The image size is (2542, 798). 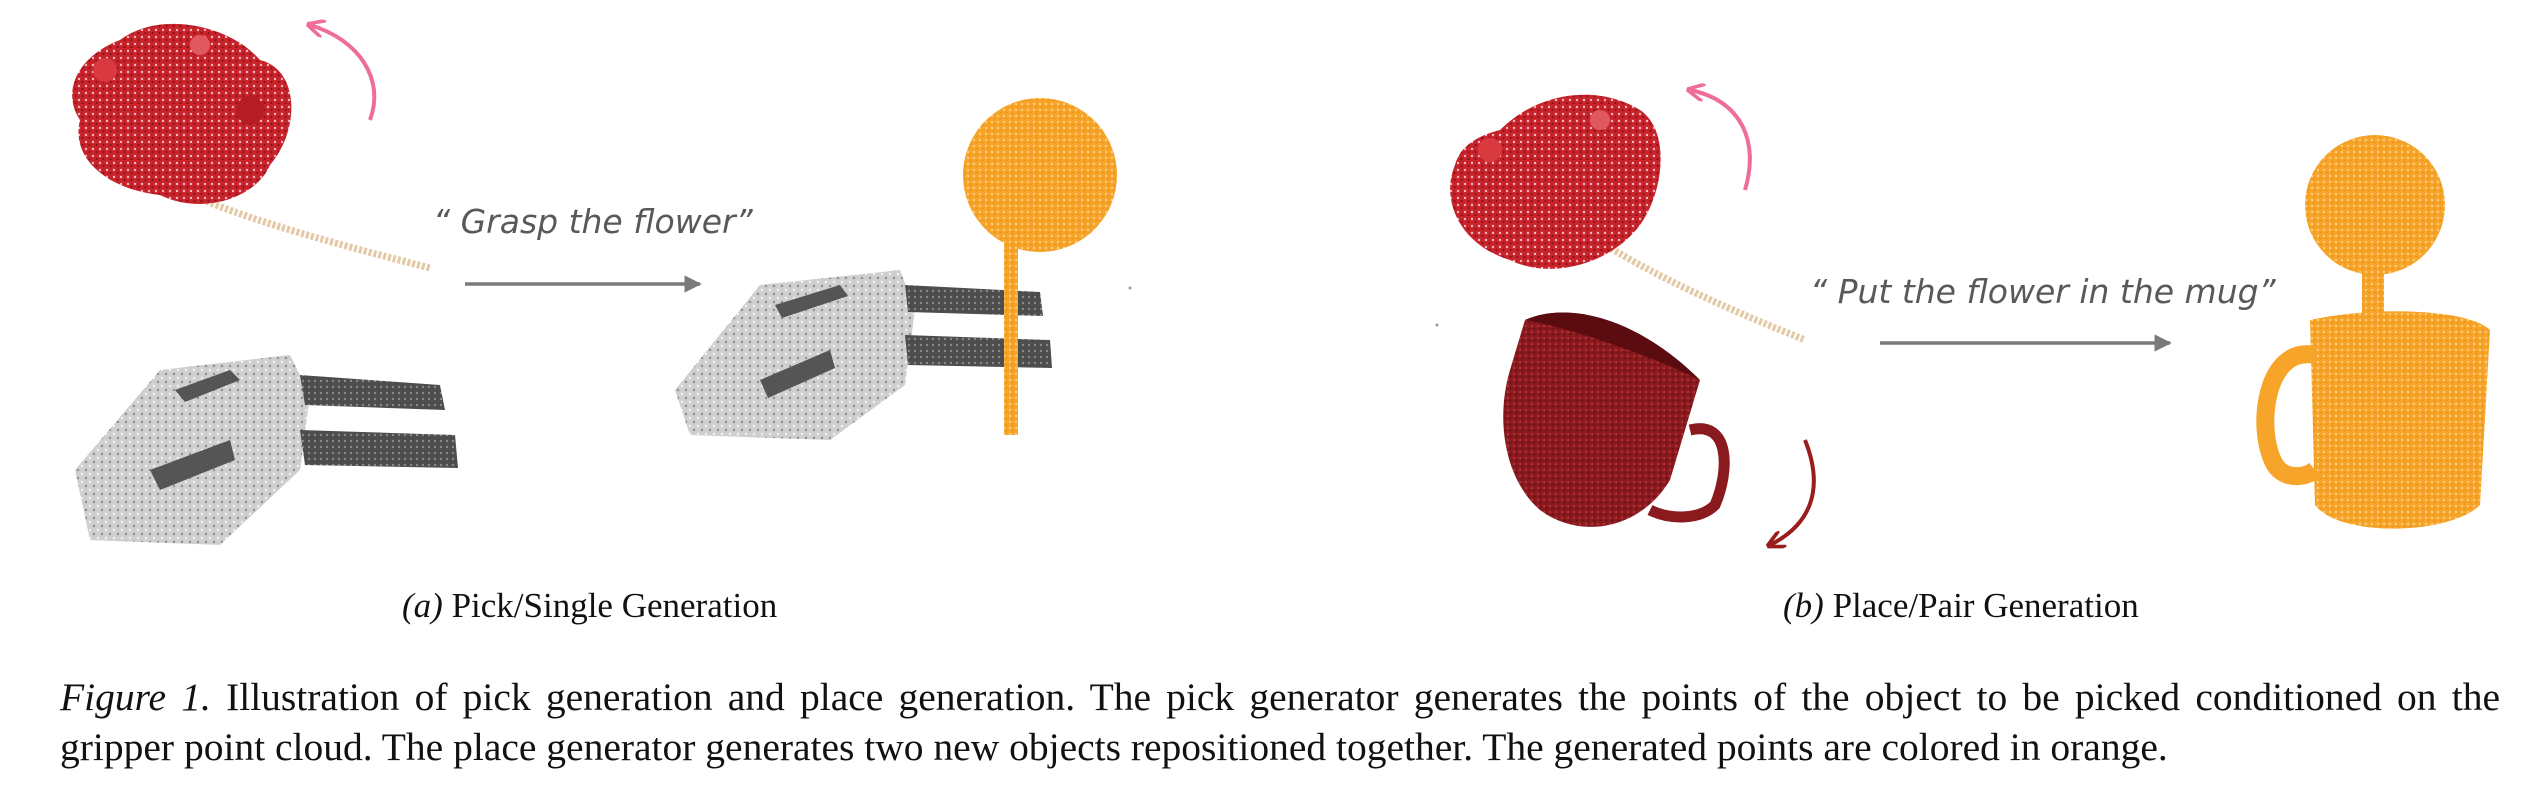 I want to click on generated-flower-mug-point-cloud, so click(x=2373, y=332).